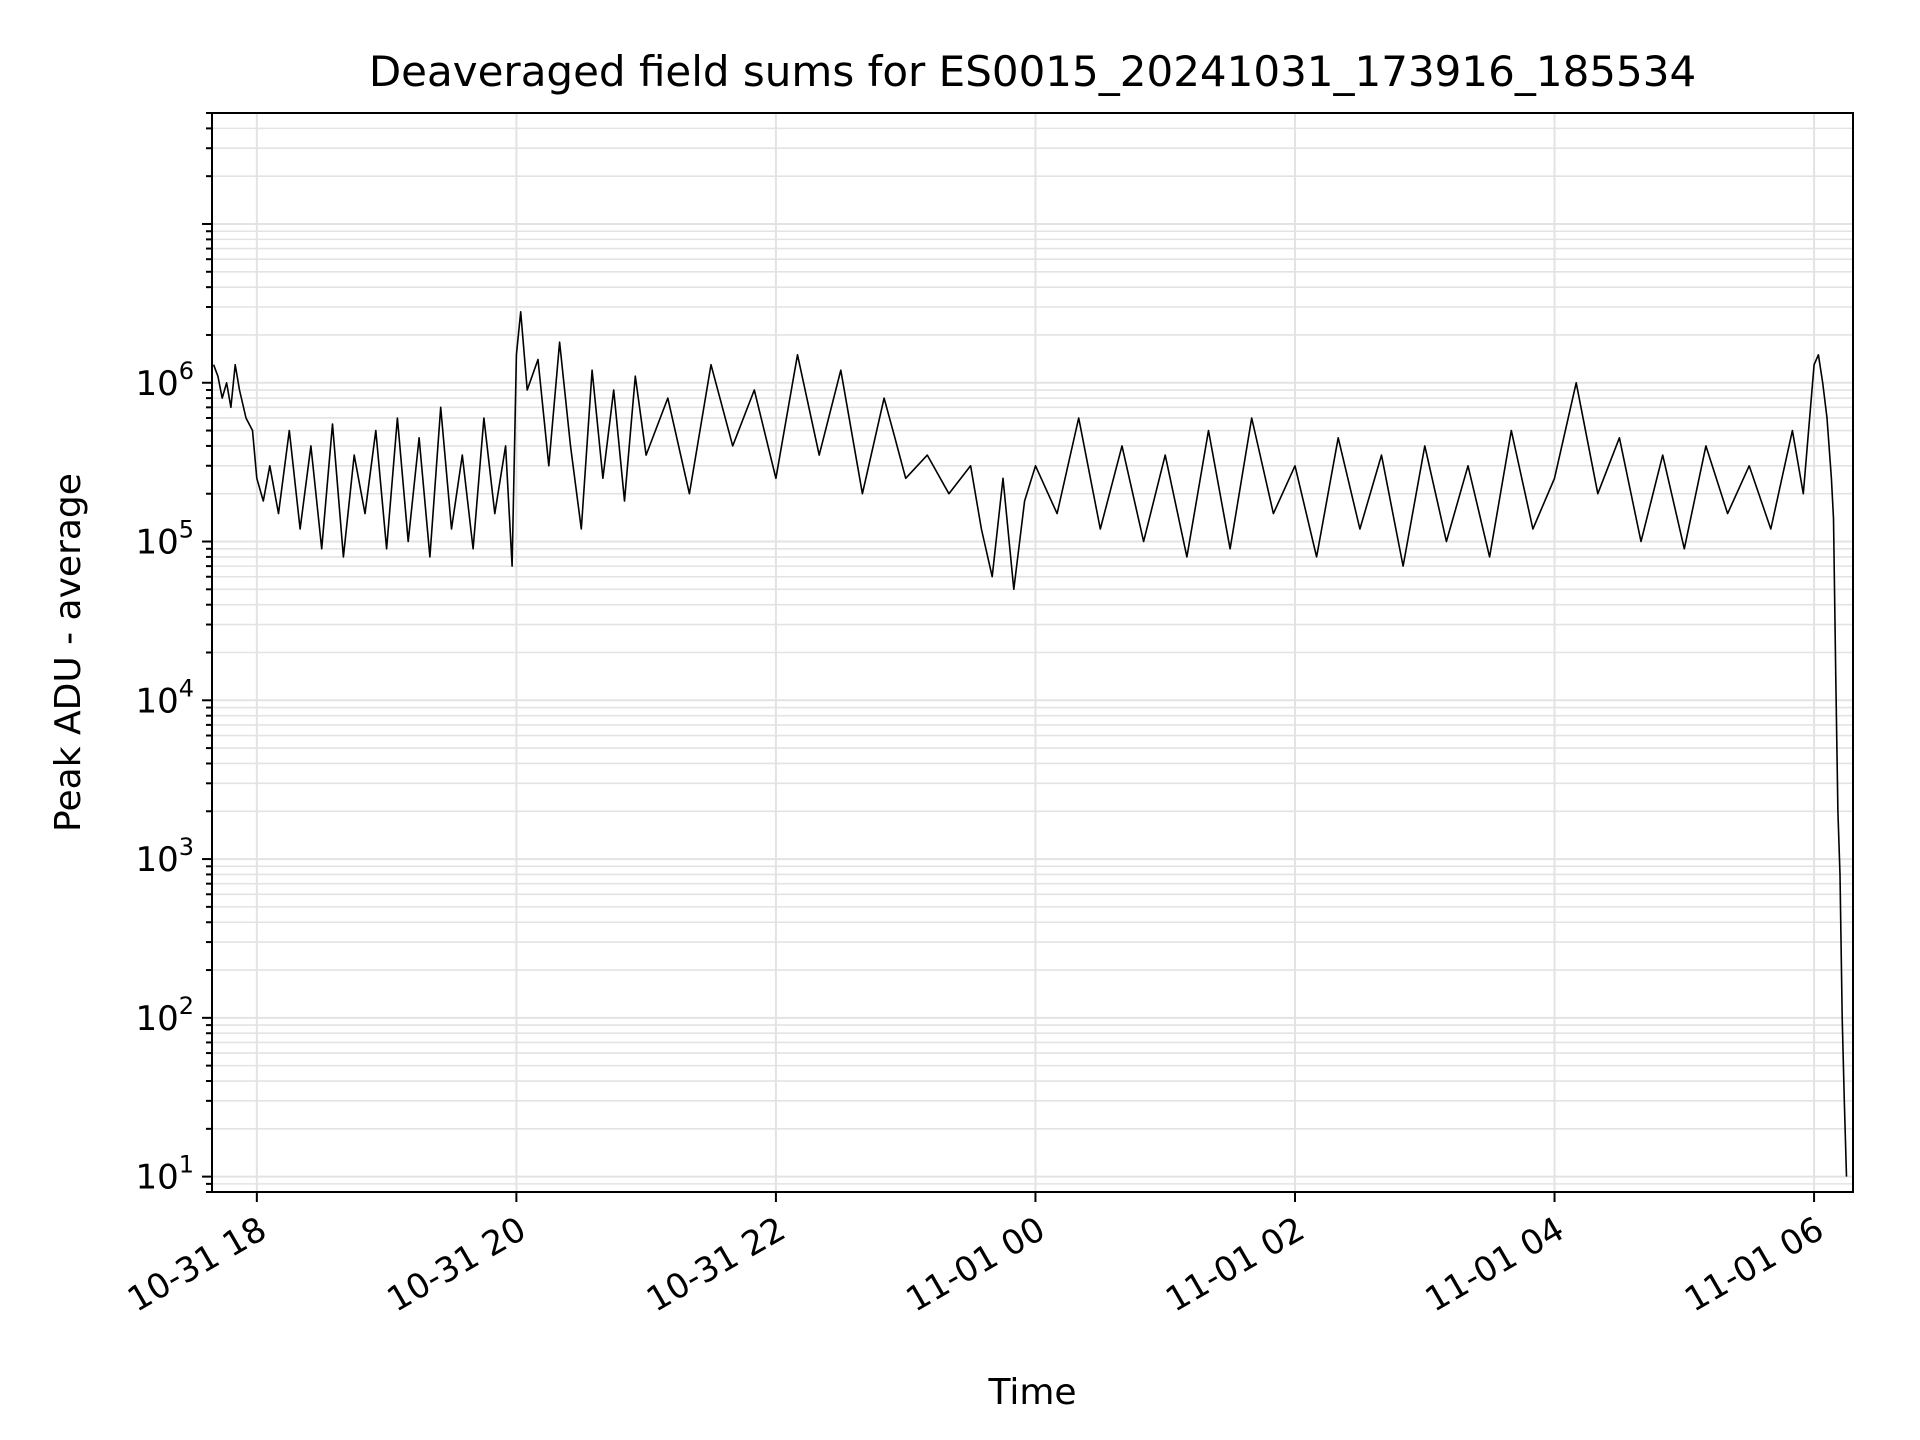 This screenshot has height=1440, width=1920. I want to click on x-axis-label: Time, so click(1031, 1392).